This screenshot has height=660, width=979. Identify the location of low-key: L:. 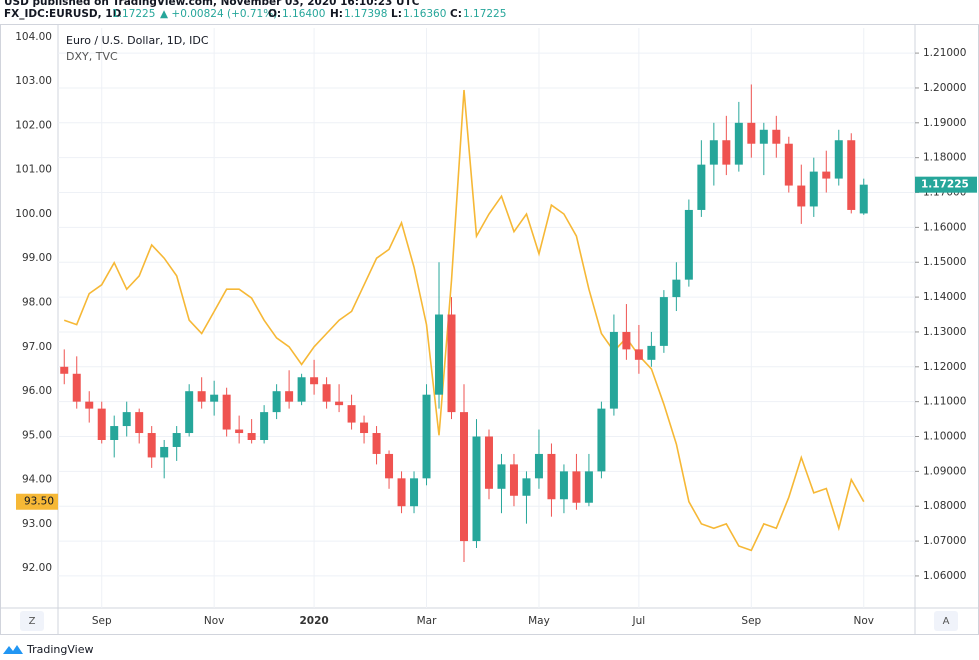
(396, 14).